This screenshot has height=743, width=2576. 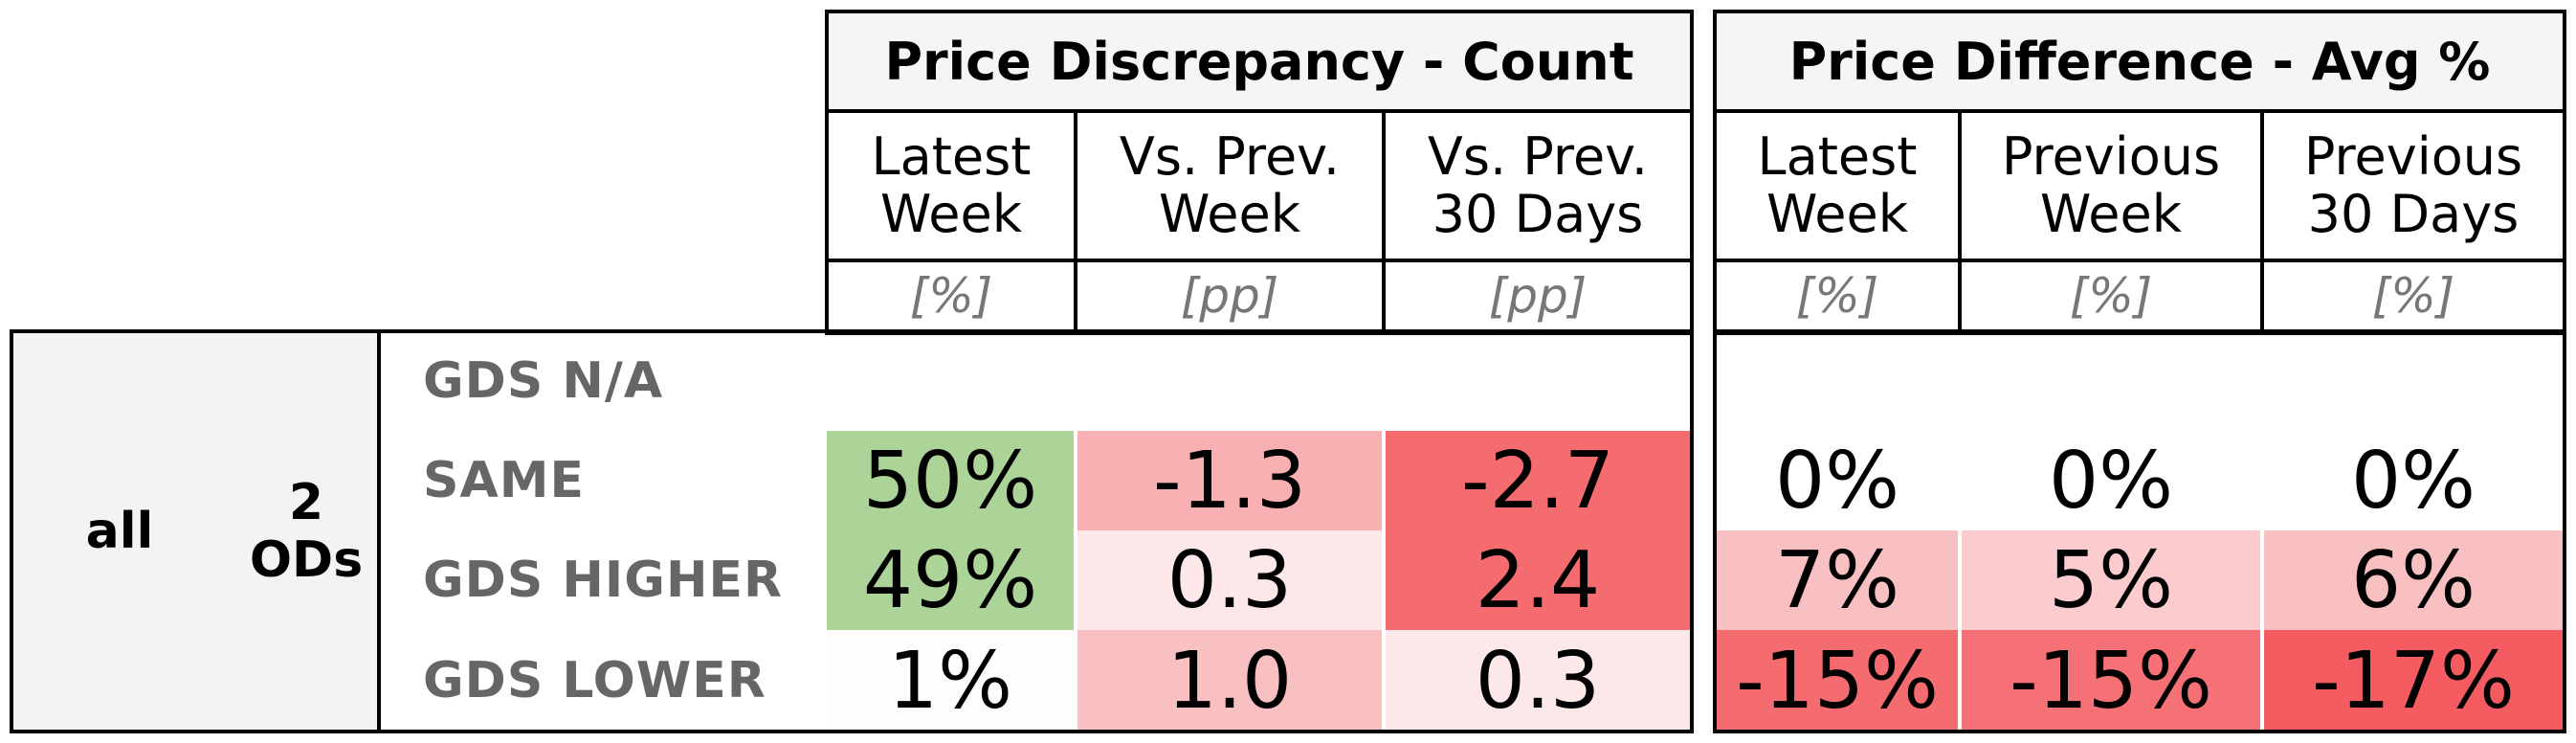 What do you see at coordinates (1229, 681) in the screenshot?
I see `cell-discrepancy-gds-lower-1: 1.0` at bounding box center [1229, 681].